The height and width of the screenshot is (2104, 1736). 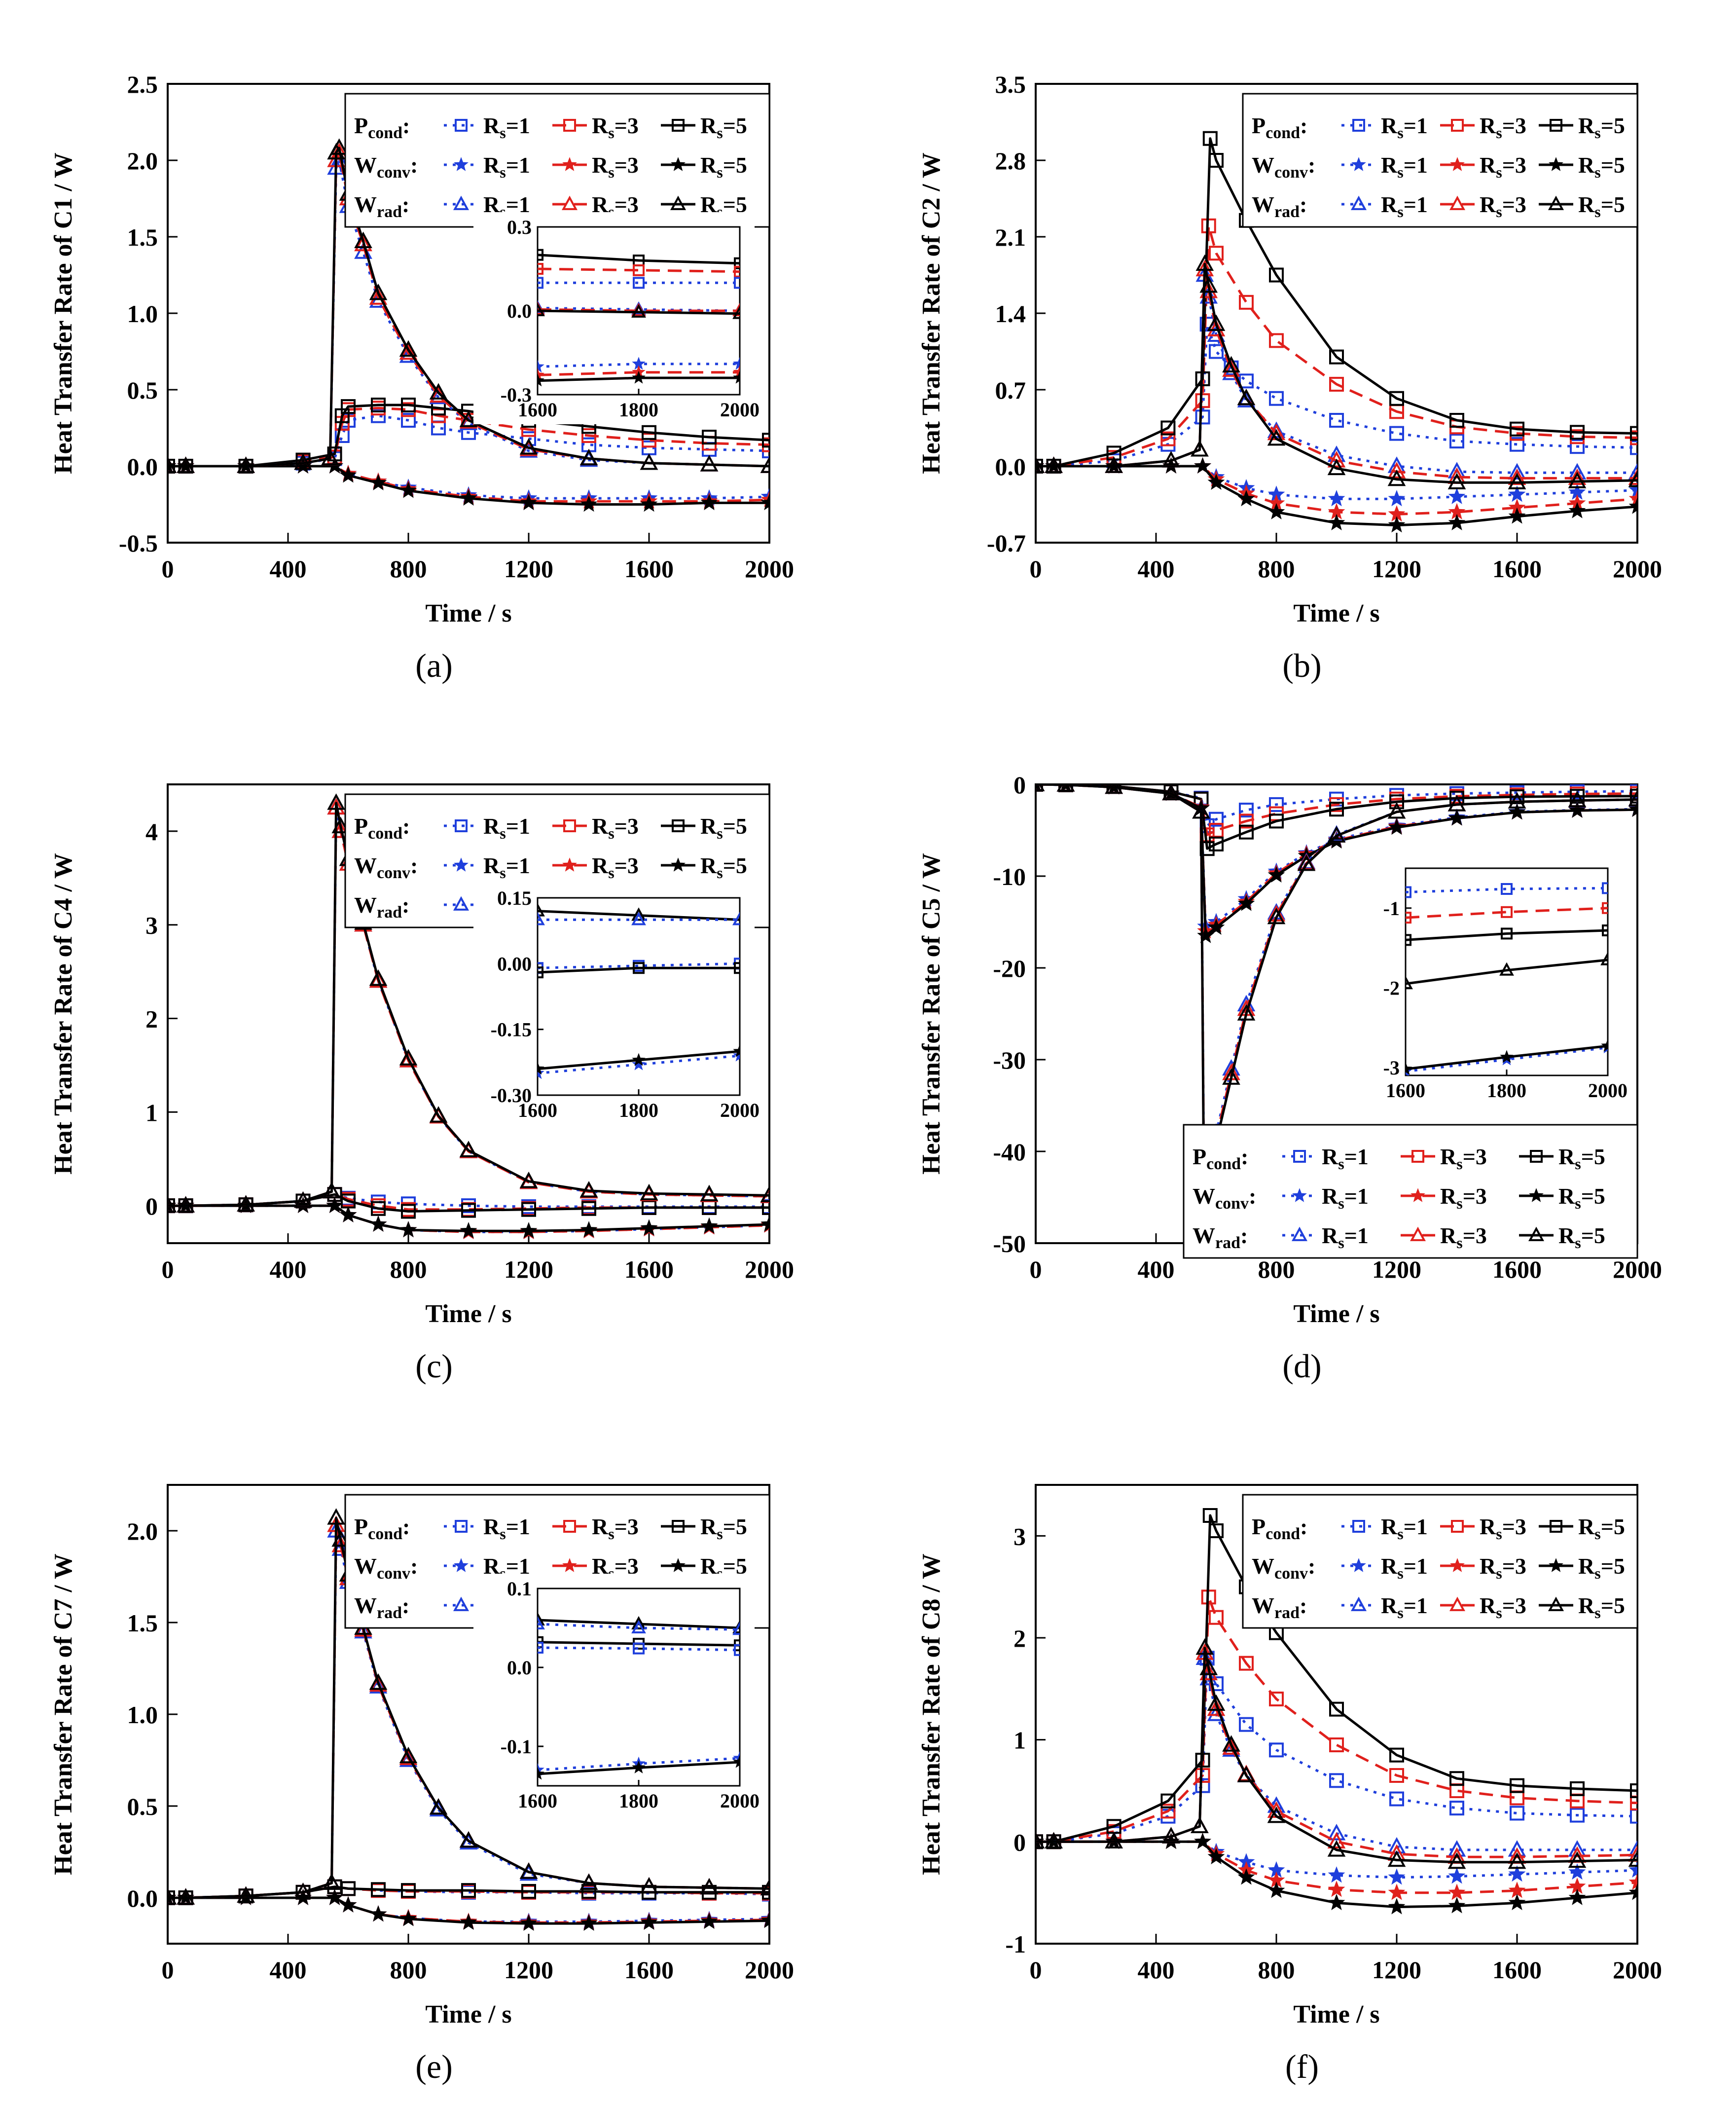 What do you see at coordinates (386, 1568) in the screenshot?
I see `legend-row-label: Wconv:` at bounding box center [386, 1568].